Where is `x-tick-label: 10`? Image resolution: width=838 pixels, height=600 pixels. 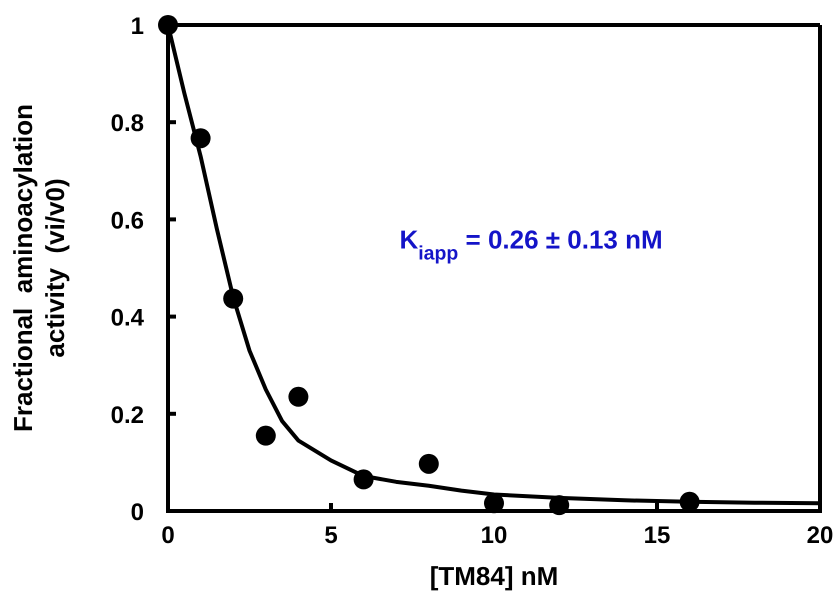
x-tick-label: 10 is located at coordinates (494, 535).